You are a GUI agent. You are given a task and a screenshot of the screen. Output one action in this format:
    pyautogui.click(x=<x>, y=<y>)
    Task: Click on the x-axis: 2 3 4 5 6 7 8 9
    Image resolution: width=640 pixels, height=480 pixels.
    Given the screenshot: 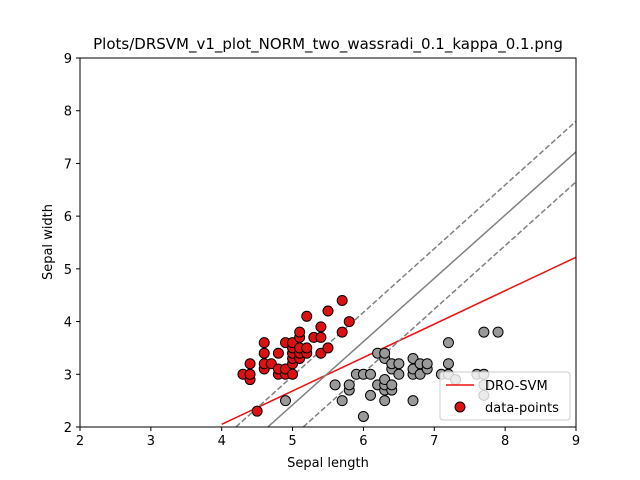 What is the action you would take?
    pyautogui.click(x=328, y=438)
    